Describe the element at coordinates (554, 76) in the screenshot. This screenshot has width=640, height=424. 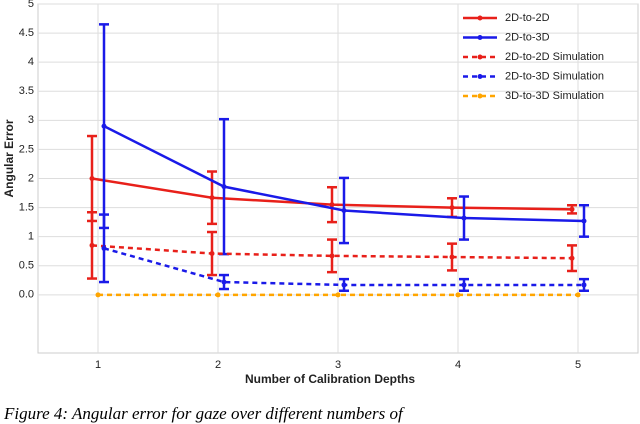
I see `legend-label: 2D-to-3D Simulation` at that location.